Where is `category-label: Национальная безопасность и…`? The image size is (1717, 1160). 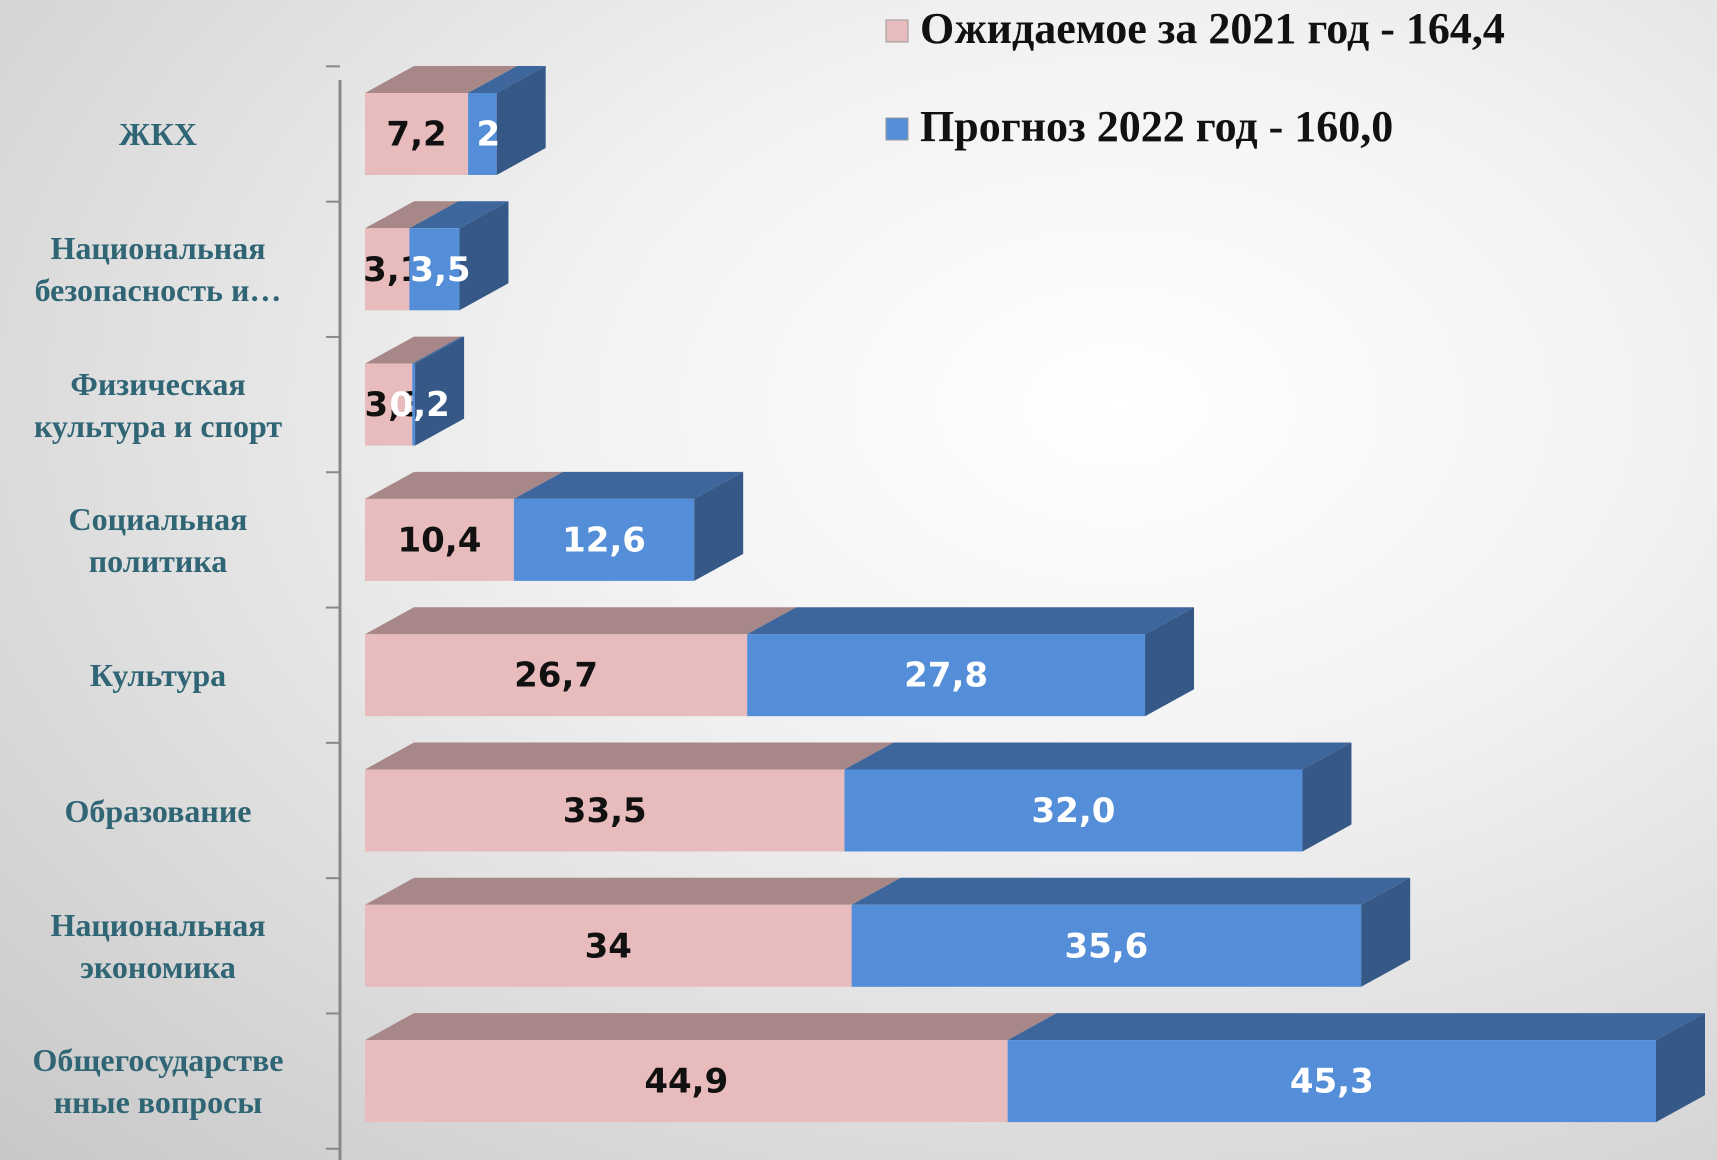 category-label: Национальная безопасность и… is located at coordinates (158, 269).